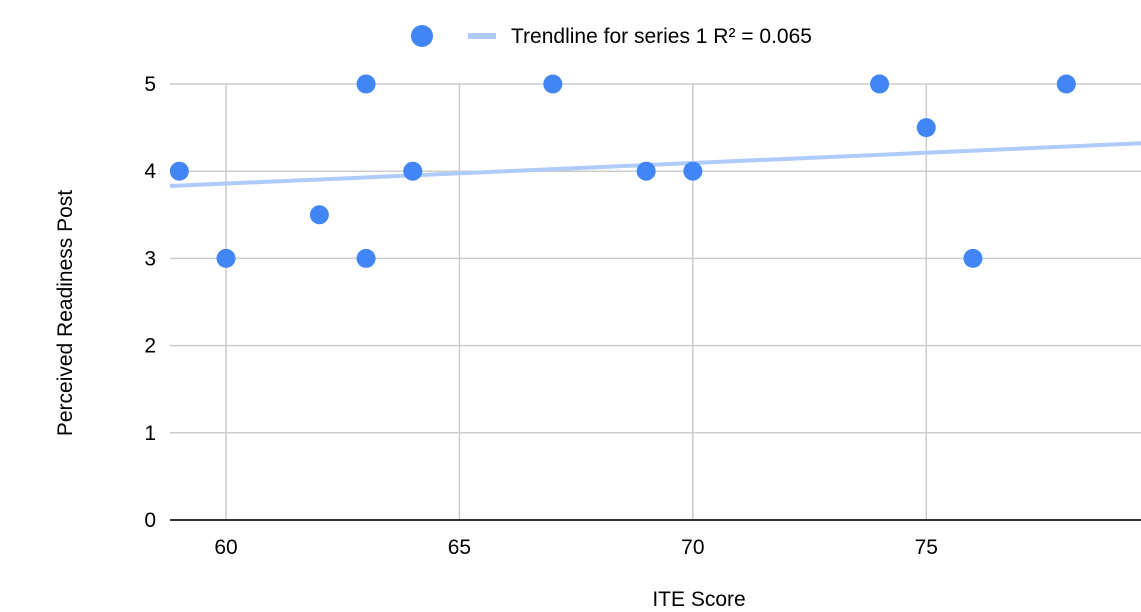  What do you see at coordinates (926, 547) in the screenshot?
I see `x-tick-label: 75` at bounding box center [926, 547].